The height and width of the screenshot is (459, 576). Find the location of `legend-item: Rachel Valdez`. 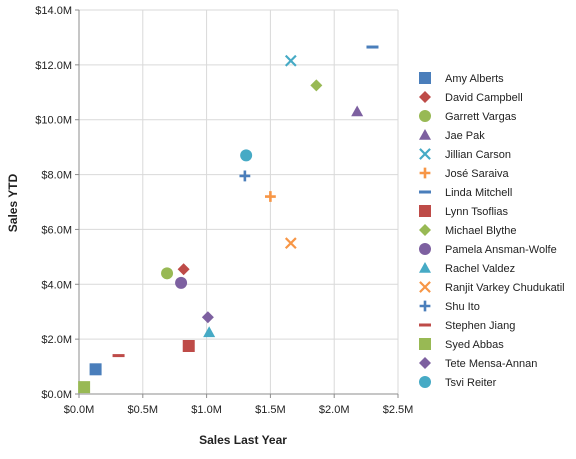

legend-item: Rachel Valdez is located at coordinates (467, 268).